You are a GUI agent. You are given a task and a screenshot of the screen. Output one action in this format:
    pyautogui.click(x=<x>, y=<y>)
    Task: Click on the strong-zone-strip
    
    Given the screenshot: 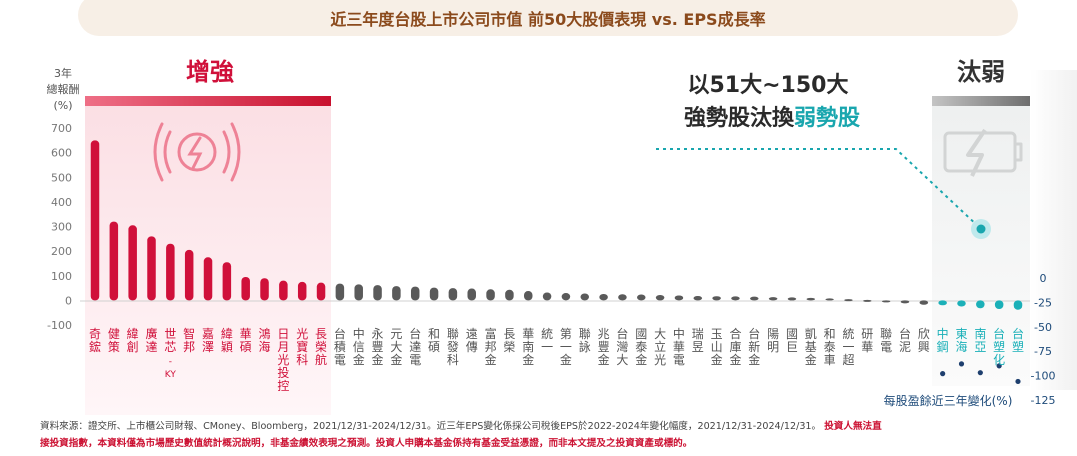 What is the action you would take?
    pyautogui.click(x=208, y=101)
    